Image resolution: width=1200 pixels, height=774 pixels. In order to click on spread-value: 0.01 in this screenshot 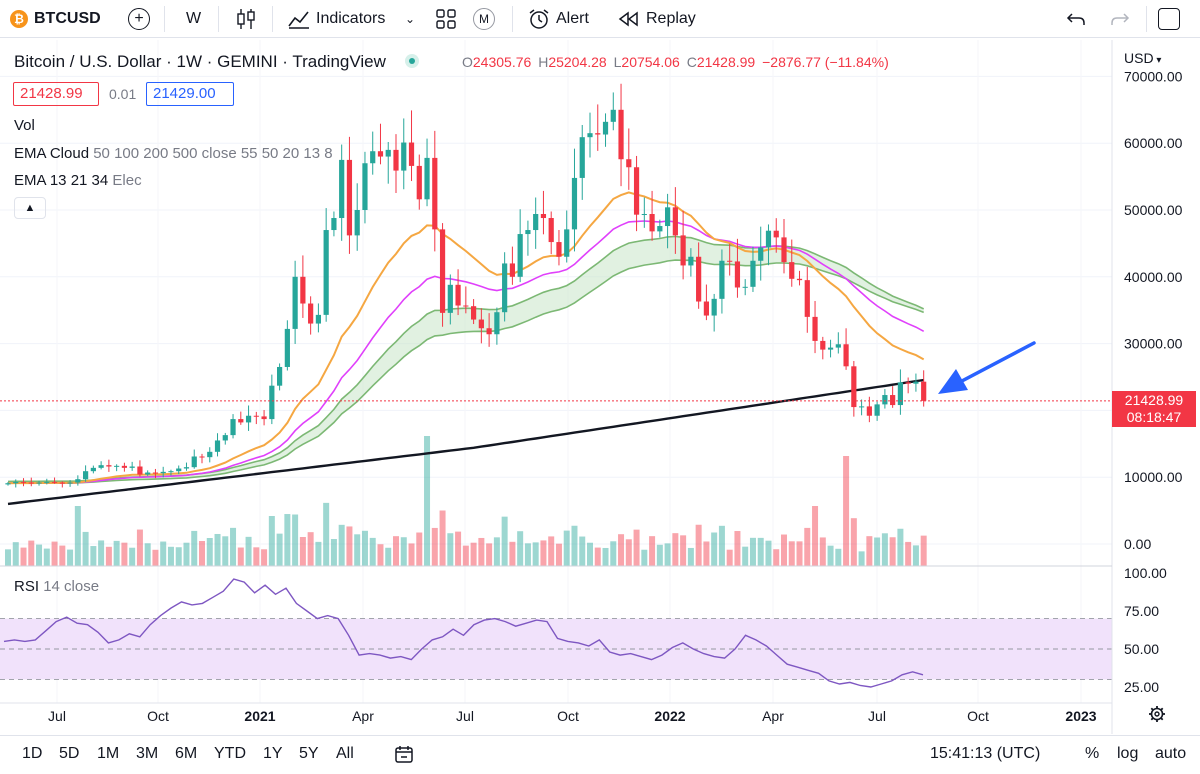, I will do `click(123, 94)`.